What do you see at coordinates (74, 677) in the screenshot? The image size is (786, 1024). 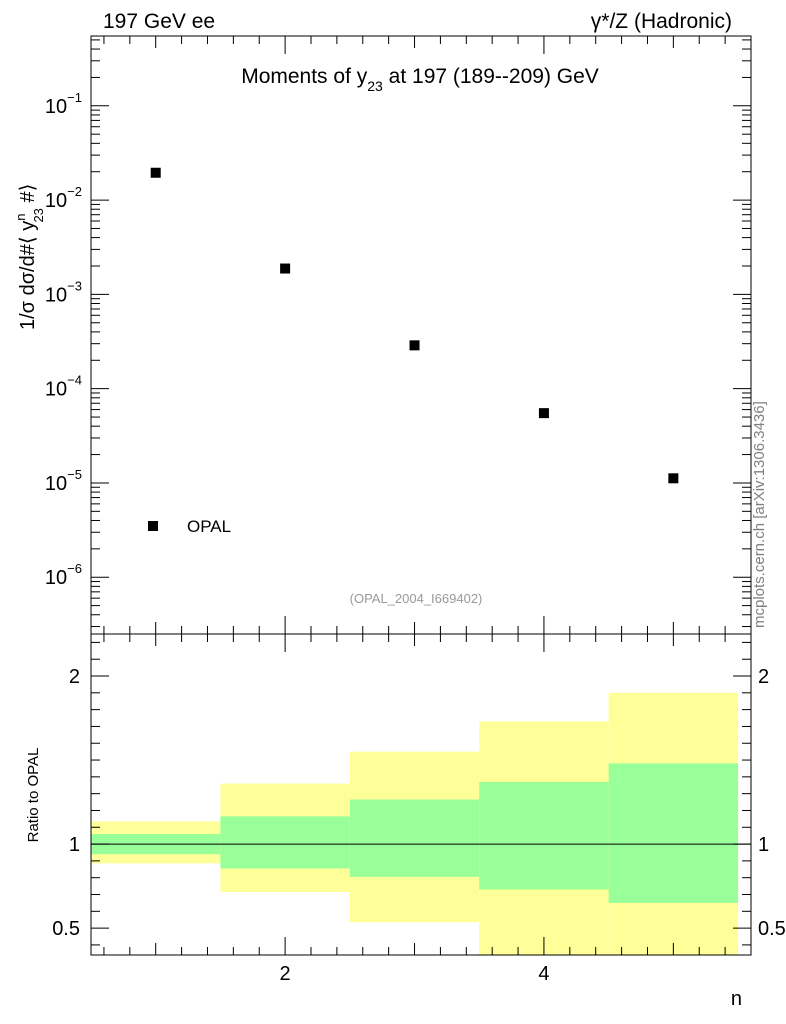 I see `ratio-y-tick-label-left: 2` at bounding box center [74, 677].